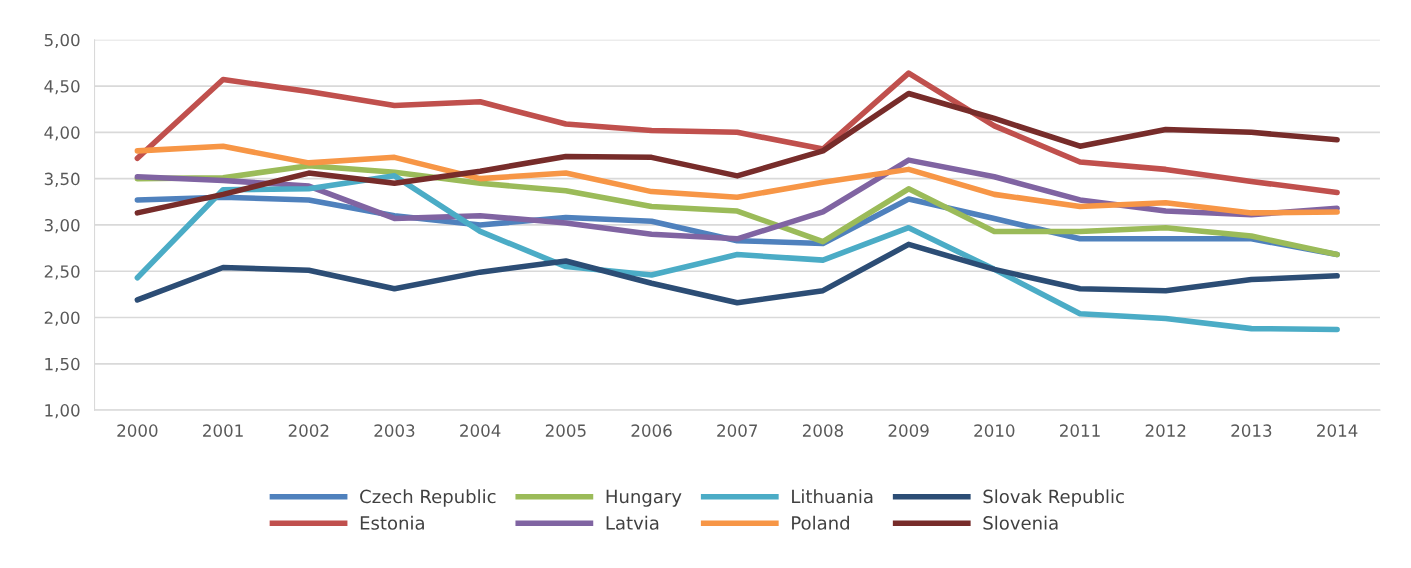 The height and width of the screenshot is (568, 1411). What do you see at coordinates (1165, 430) in the screenshot?
I see `x-tick-label: 2012` at bounding box center [1165, 430].